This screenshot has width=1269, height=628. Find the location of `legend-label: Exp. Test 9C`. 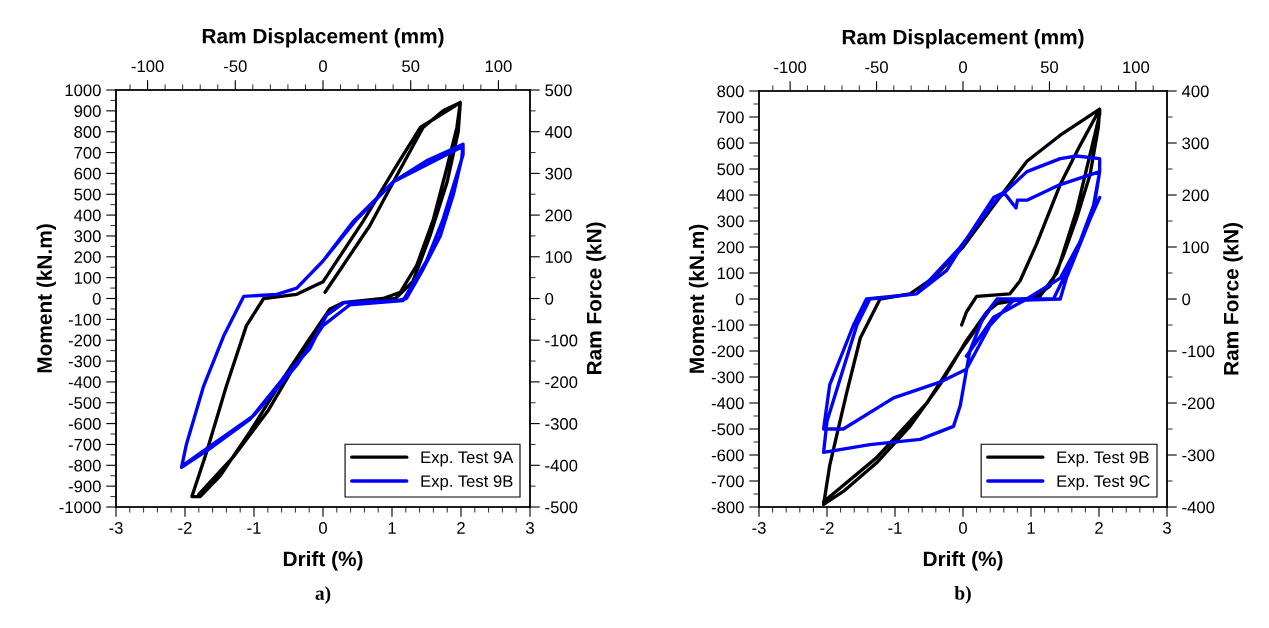

legend-label: Exp. Test 9C is located at coordinates (1103, 483).